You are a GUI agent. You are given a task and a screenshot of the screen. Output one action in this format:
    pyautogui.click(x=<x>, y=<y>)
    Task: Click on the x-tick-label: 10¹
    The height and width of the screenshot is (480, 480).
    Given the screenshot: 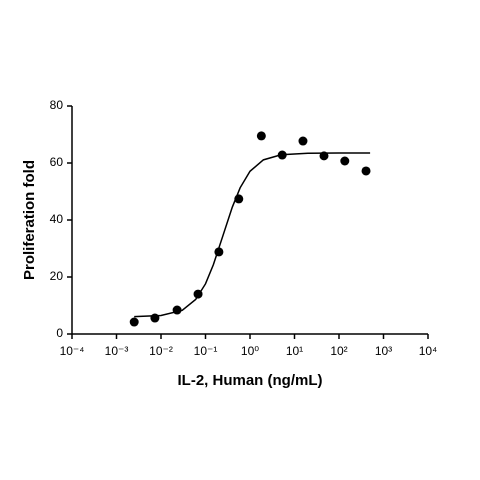 What is the action you would take?
    pyautogui.click(x=294, y=351)
    